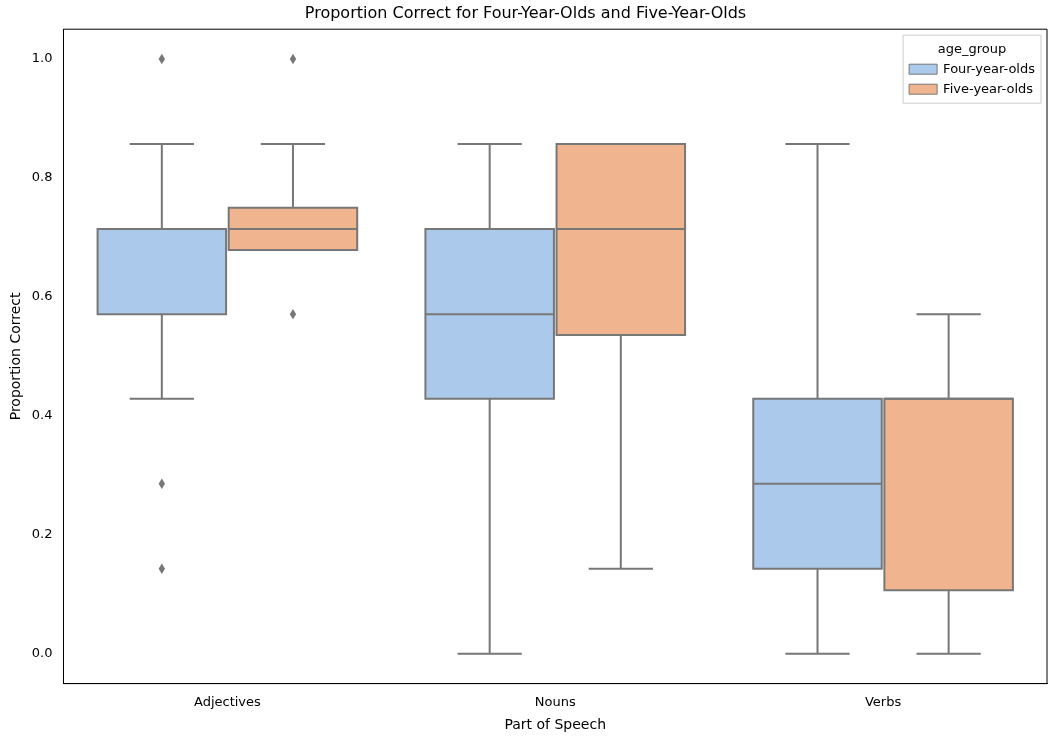 The height and width of the screenshot is (742, 1053). Describe the element at coordinates (555, 701) in the screenshot. I see `x-tick-label: Nouns` at that location.